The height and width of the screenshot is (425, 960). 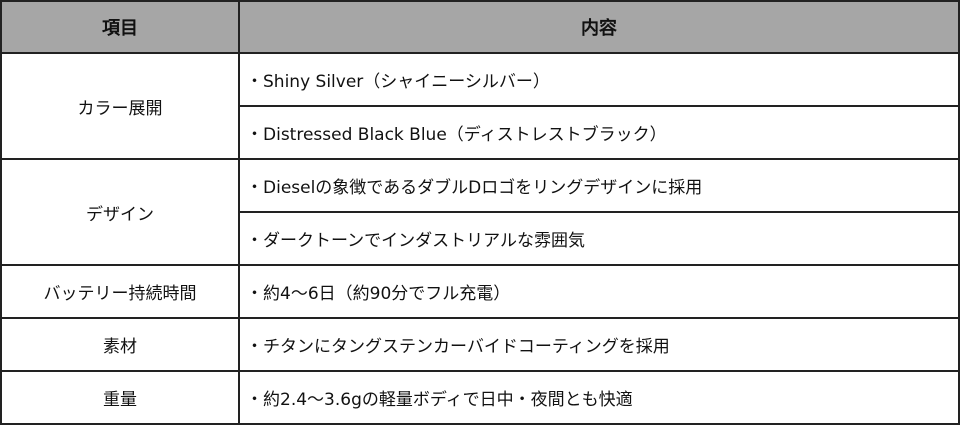 What do you see at coordinates (599, 79) in the screenshot?
I see `row-value: ・Shiny Silver（シャイニーシルバー）` at bounding box center [599, 79].